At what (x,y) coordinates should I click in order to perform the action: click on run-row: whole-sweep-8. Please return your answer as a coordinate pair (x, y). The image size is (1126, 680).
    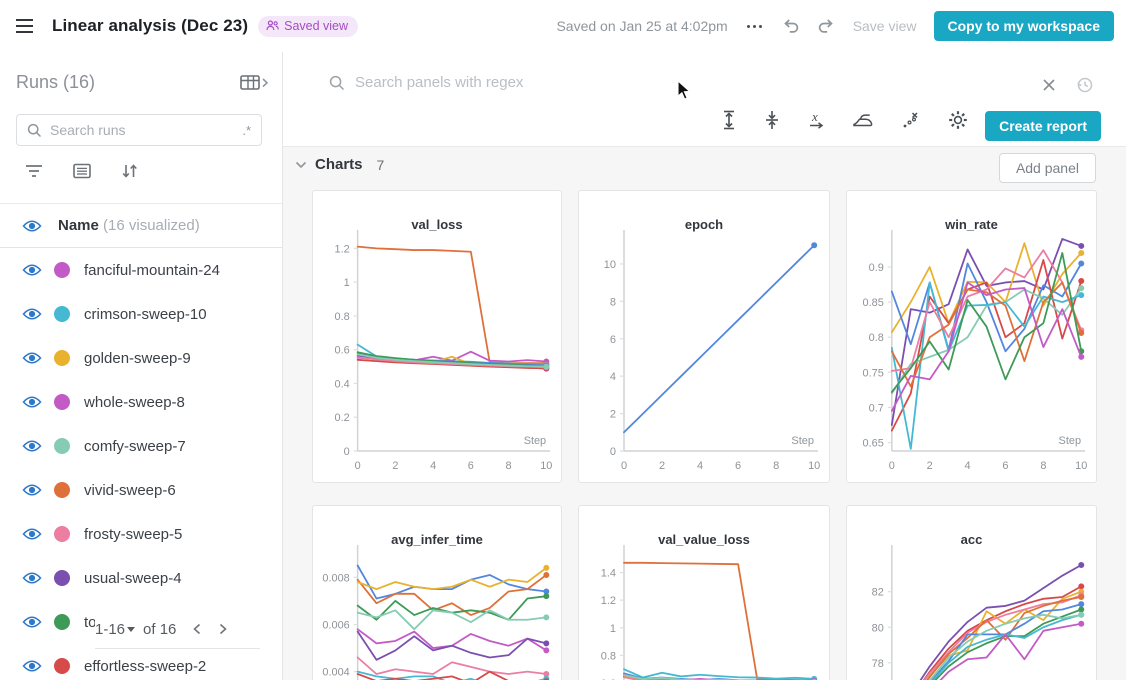
    Looking at the image, I should click on (141, 402).